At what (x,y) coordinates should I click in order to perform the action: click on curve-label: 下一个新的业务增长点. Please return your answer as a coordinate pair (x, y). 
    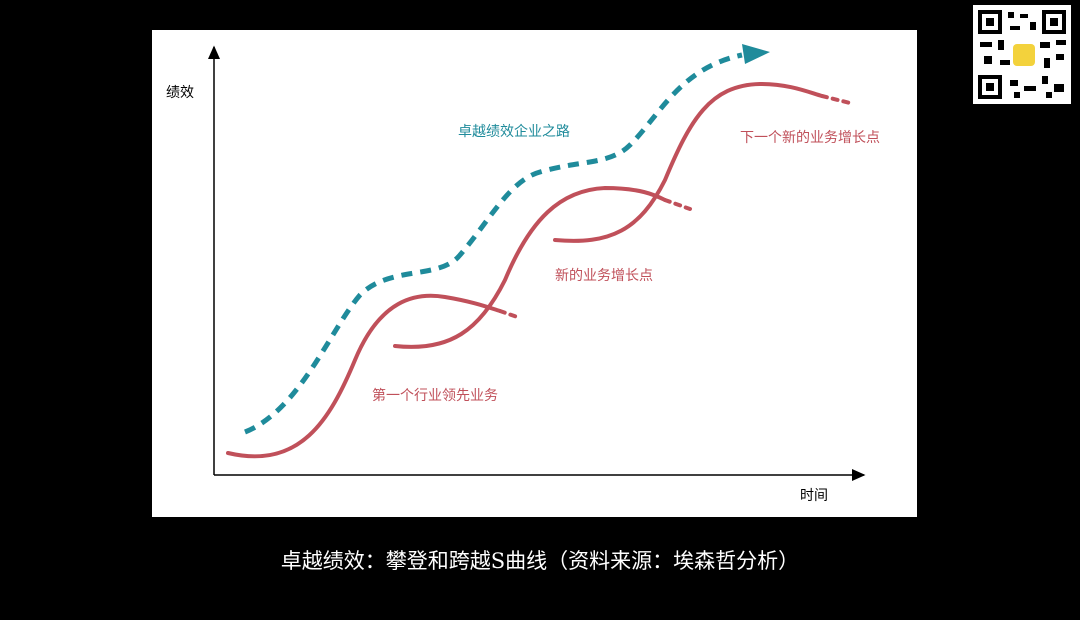
    Looking at the image, I should click on (810, 138).